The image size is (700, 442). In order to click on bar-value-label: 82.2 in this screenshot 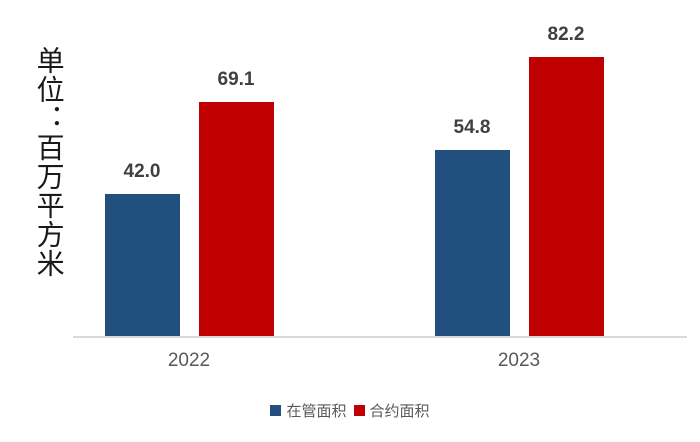, I will do `click(566, 34)`.